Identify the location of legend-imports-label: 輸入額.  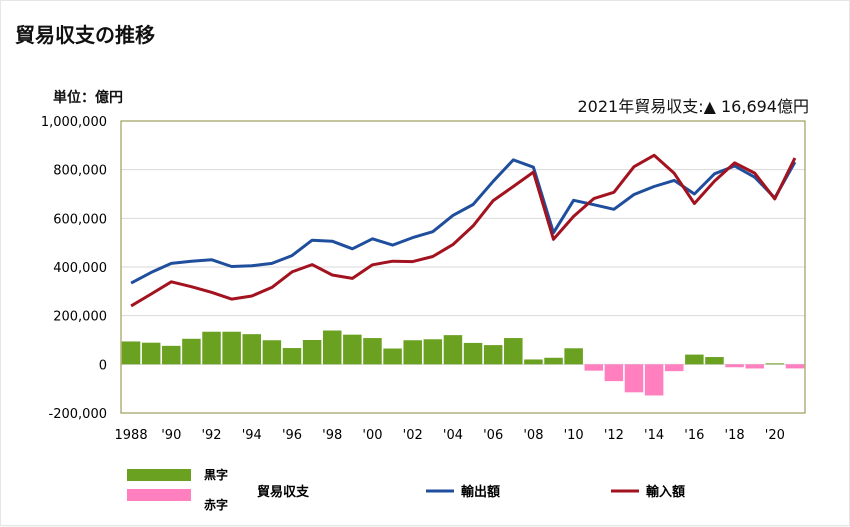
(665, 492).